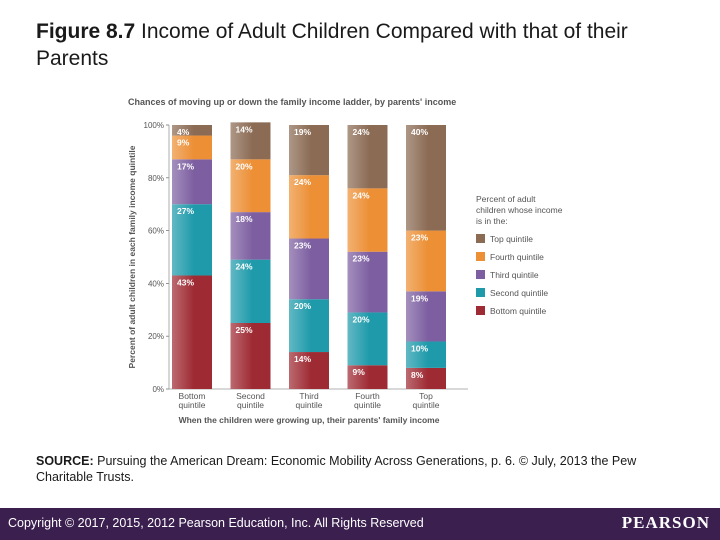 The height and width of the screenshot is (540, 720). I want to click on x-tick-label: Fourth, so click(367, 396).